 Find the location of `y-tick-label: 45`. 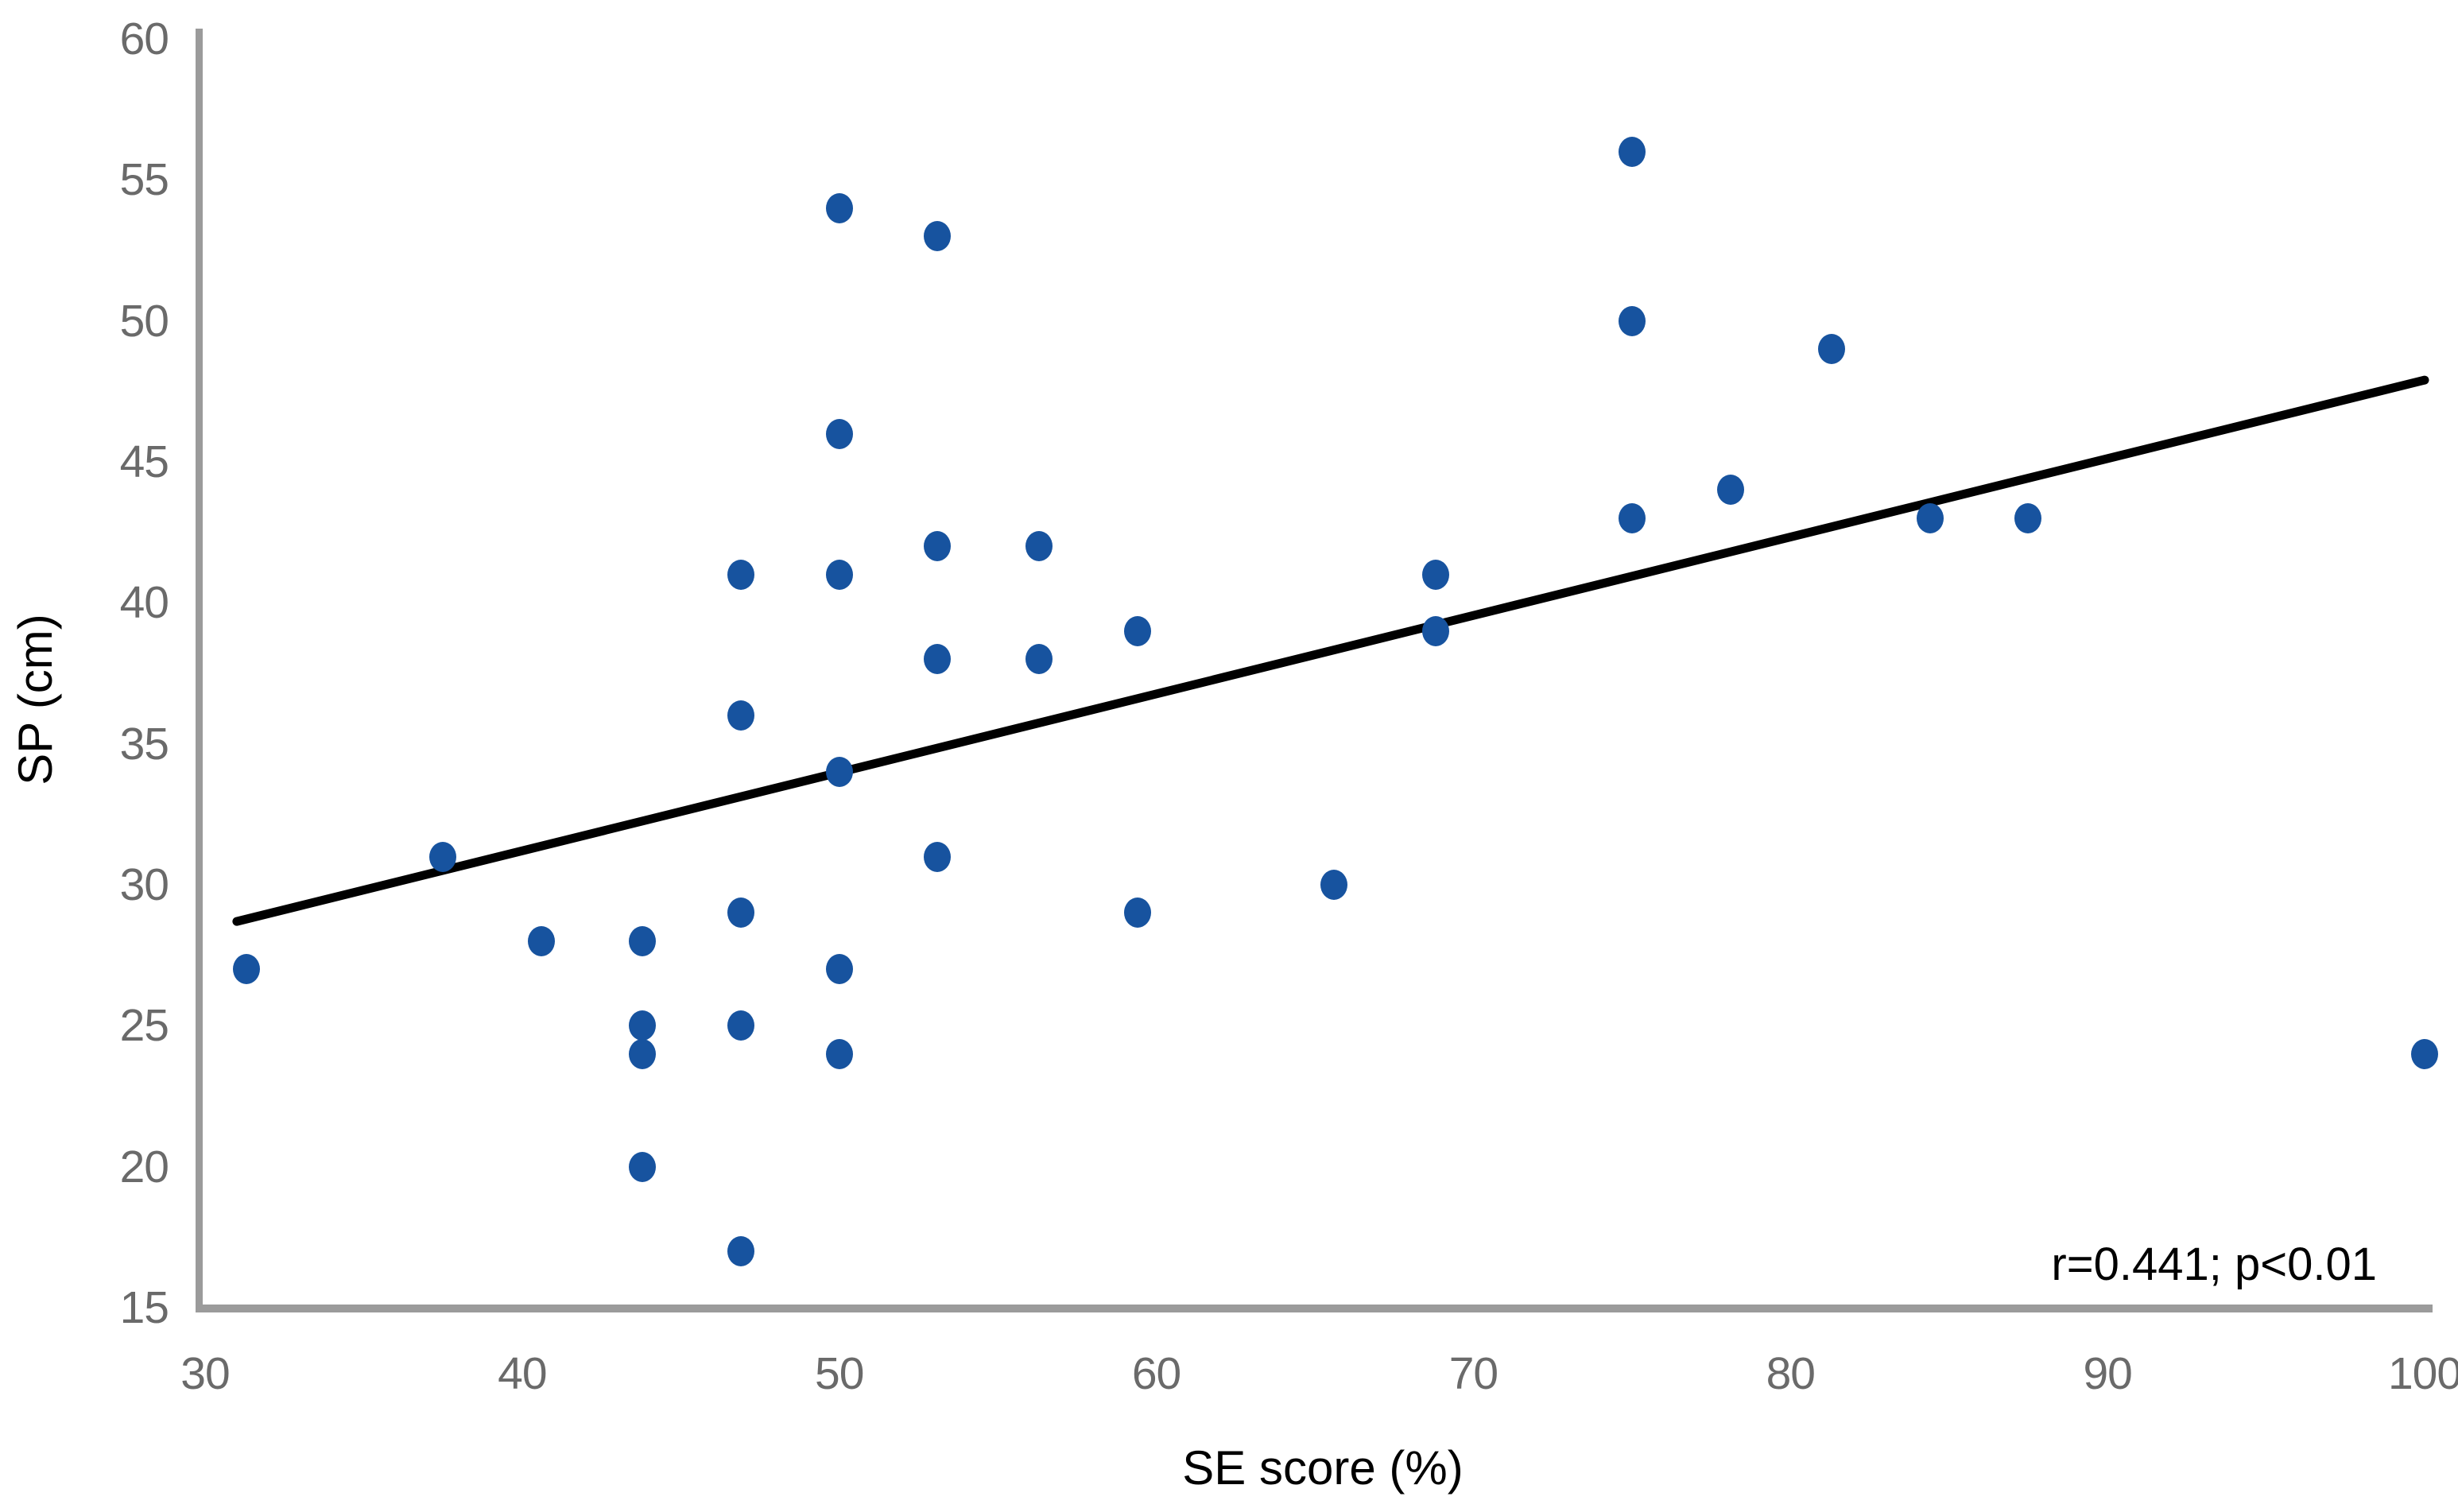

y-tick-label: 45 is located at coordinates (144, 462).